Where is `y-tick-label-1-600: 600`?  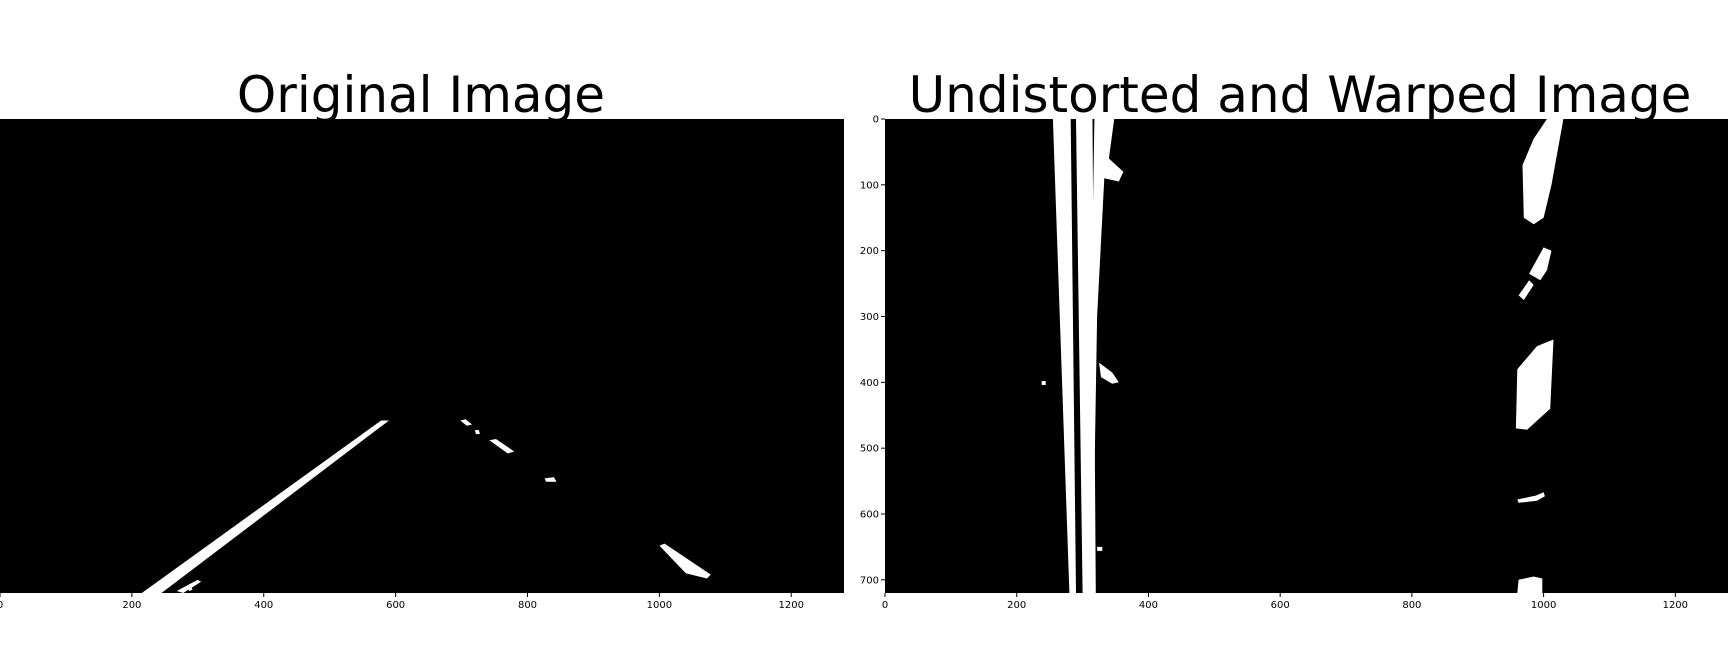
y-tick-label-1-600: 600 is located at coordinates (869, 515).